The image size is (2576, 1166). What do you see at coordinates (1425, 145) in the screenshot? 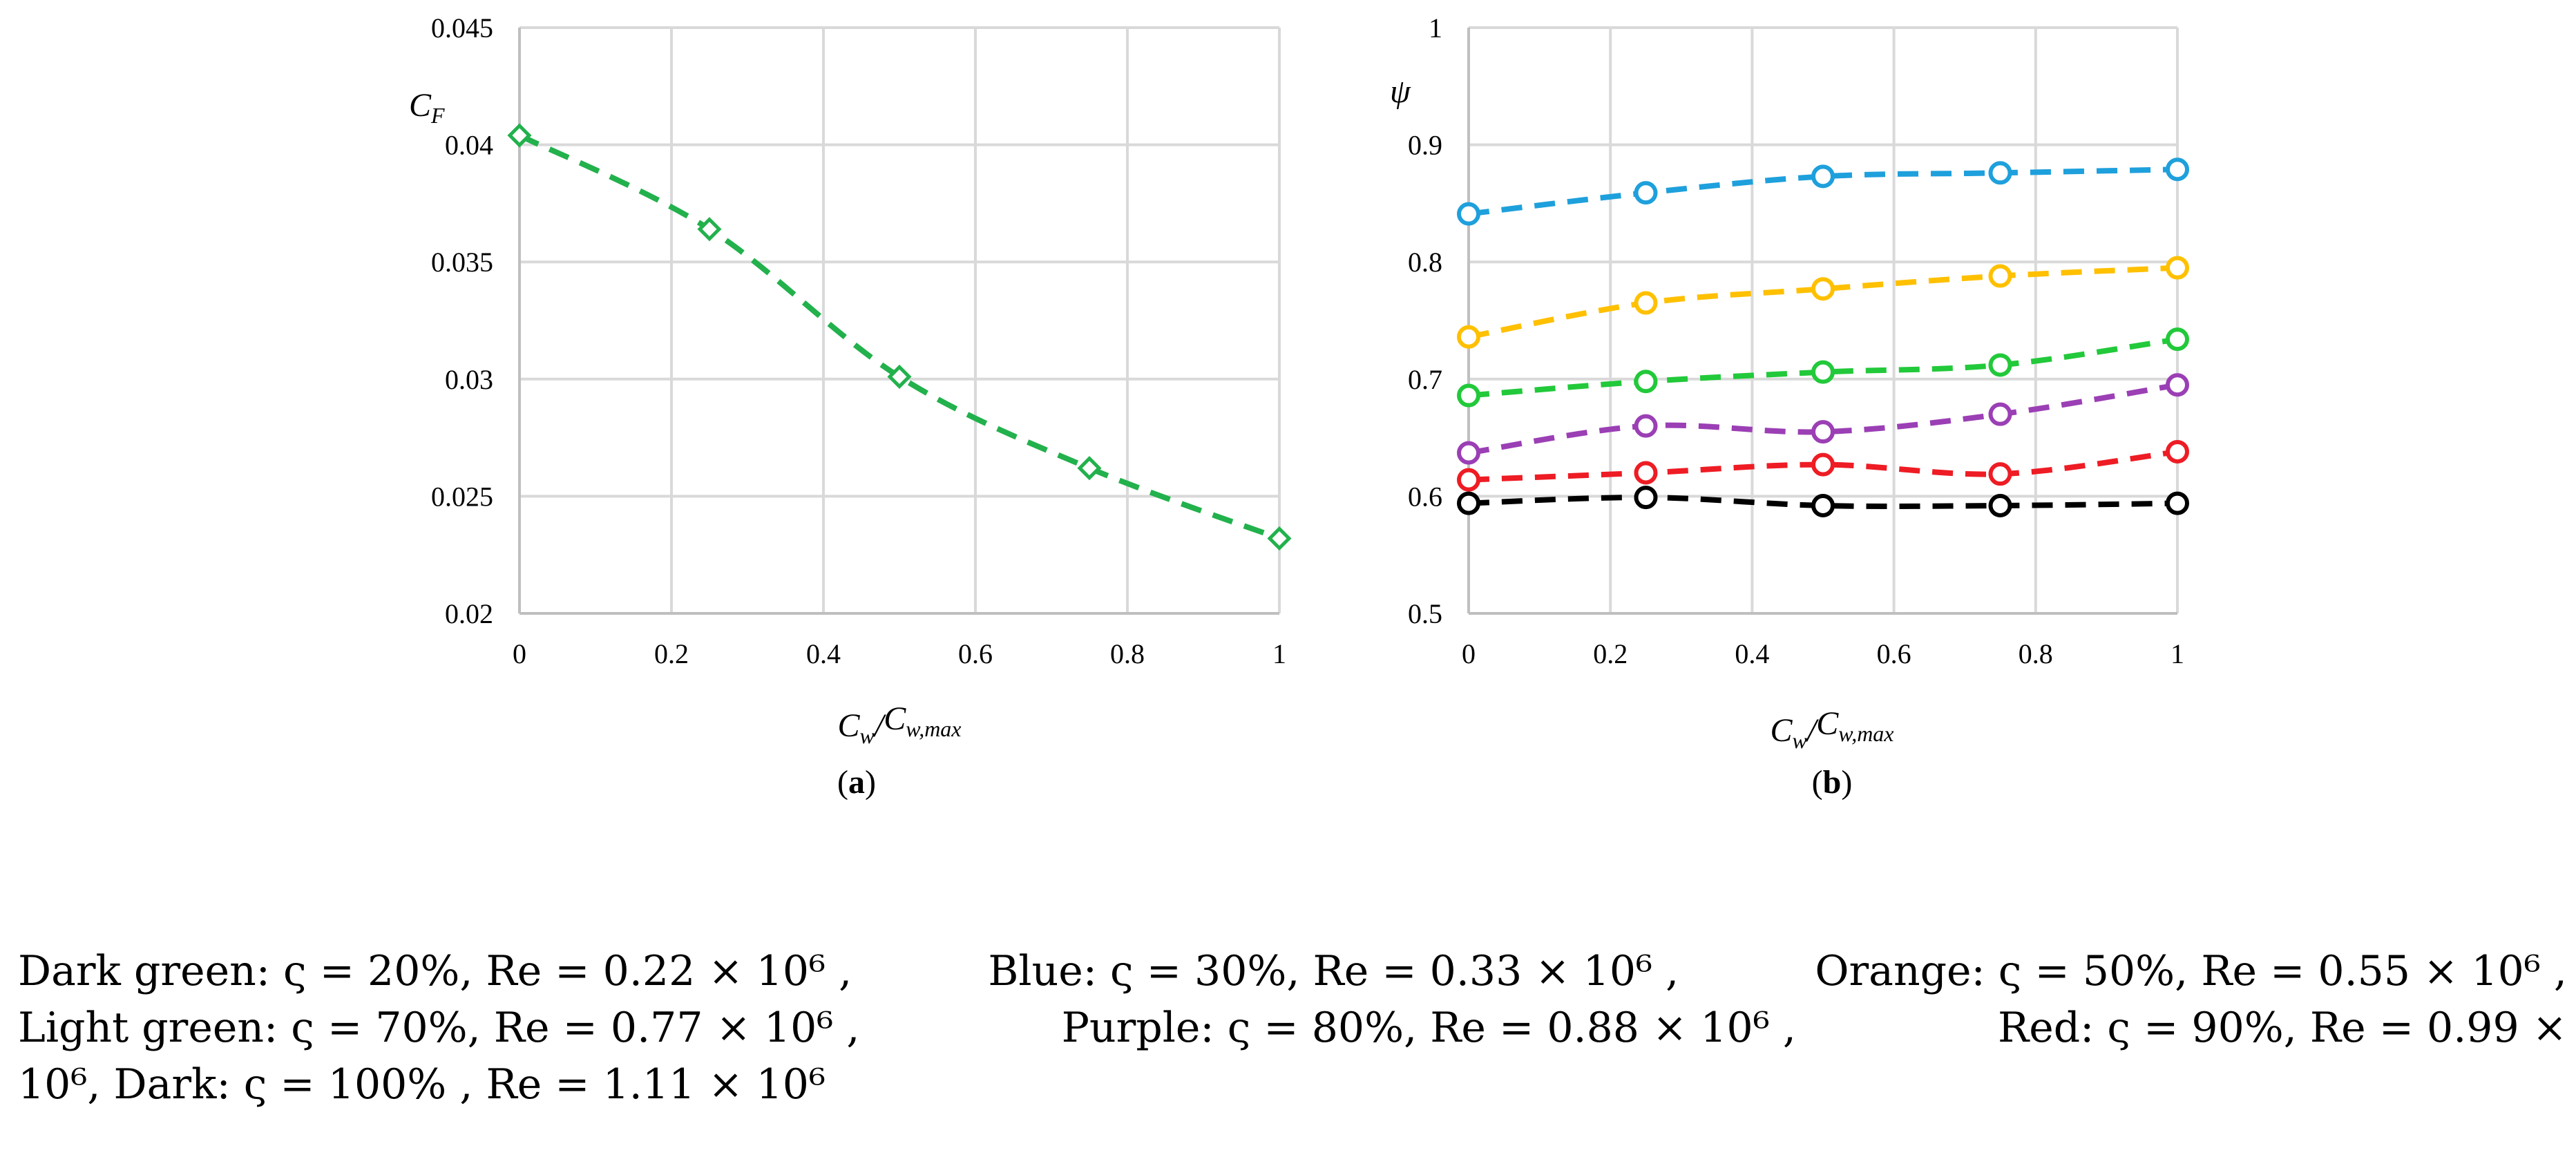
I see `y-tick-label: 0.9` at bounding box center [1425, 145].